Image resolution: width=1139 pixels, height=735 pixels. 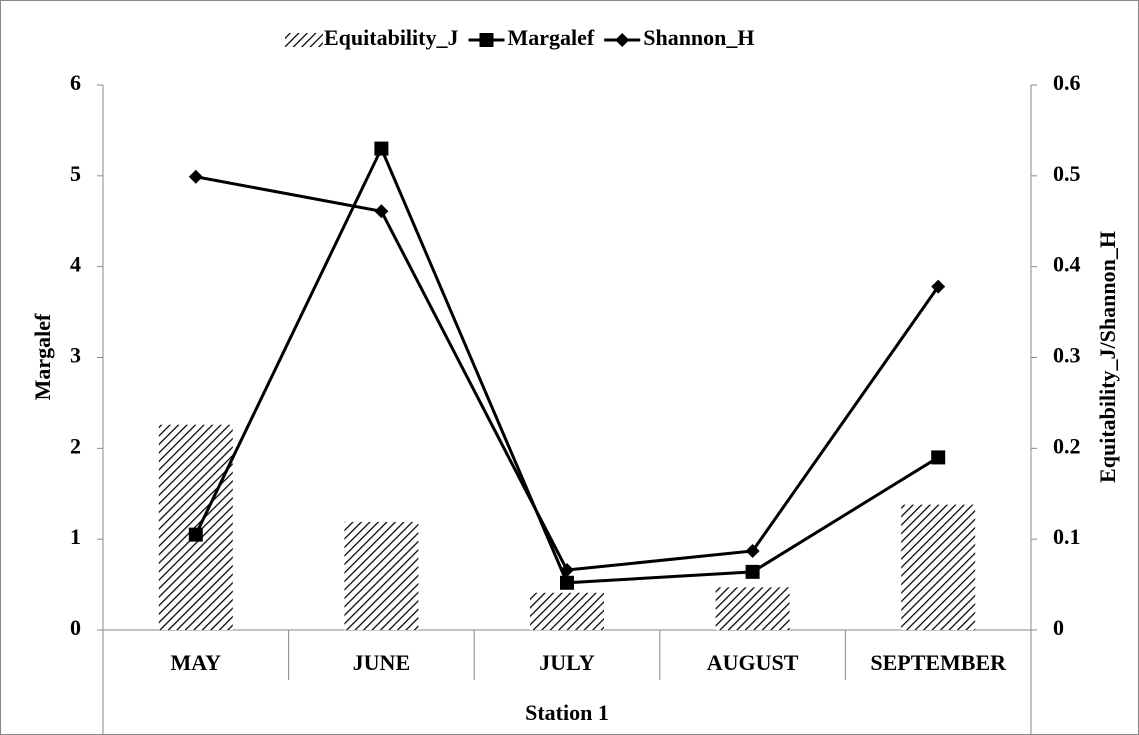 What do you see at coordinates (75, 355) in the screenshot?
I see `y-tick-label: 3` at bounding box center [75, 355].